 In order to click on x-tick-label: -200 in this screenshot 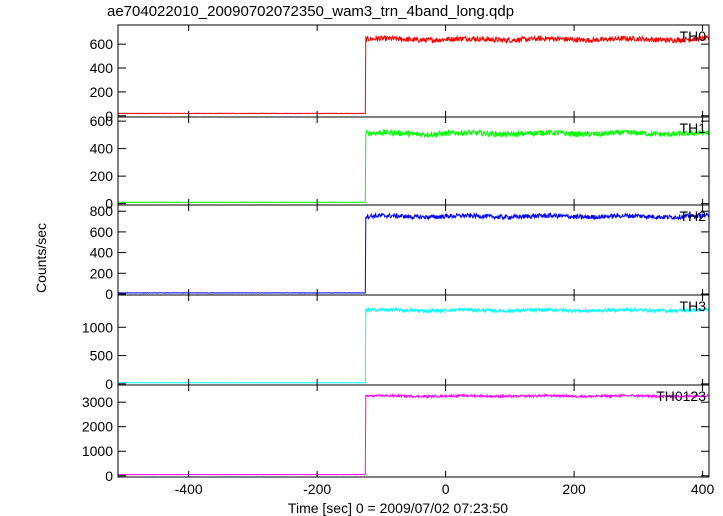, I will do `click(317, 489)`.